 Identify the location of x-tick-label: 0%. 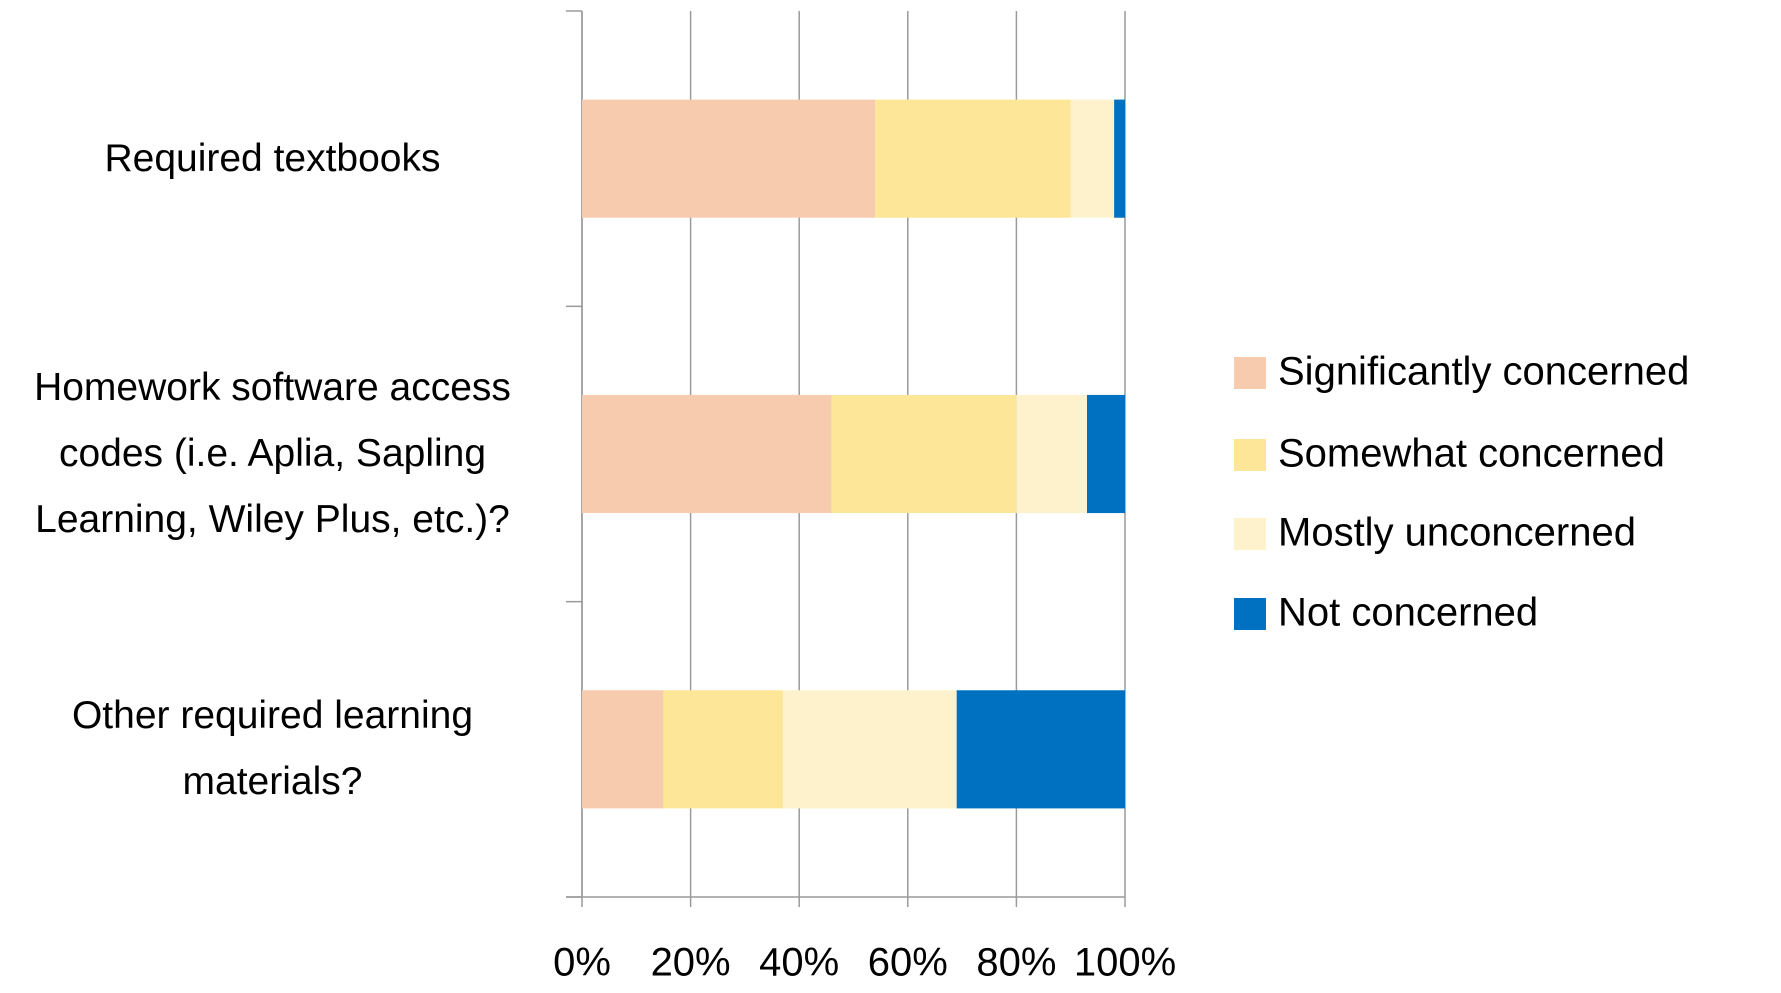
(582, 963).